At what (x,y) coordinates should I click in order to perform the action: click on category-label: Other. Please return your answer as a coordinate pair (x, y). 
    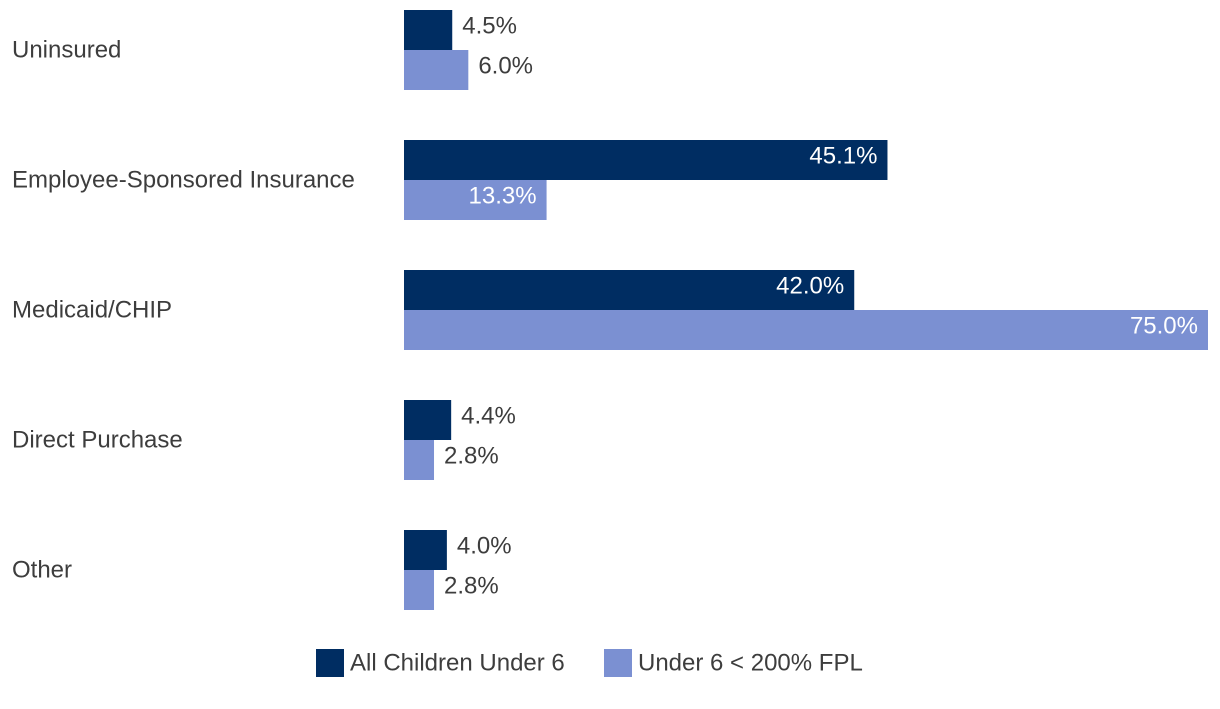
    Looking at the image, I should click on (42, 570).